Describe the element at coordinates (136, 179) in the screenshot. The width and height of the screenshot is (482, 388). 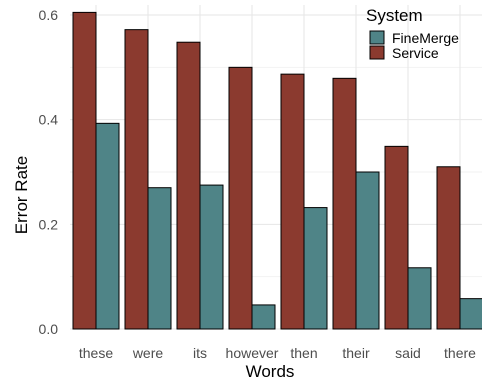
I see `bar-service-were` at that location.